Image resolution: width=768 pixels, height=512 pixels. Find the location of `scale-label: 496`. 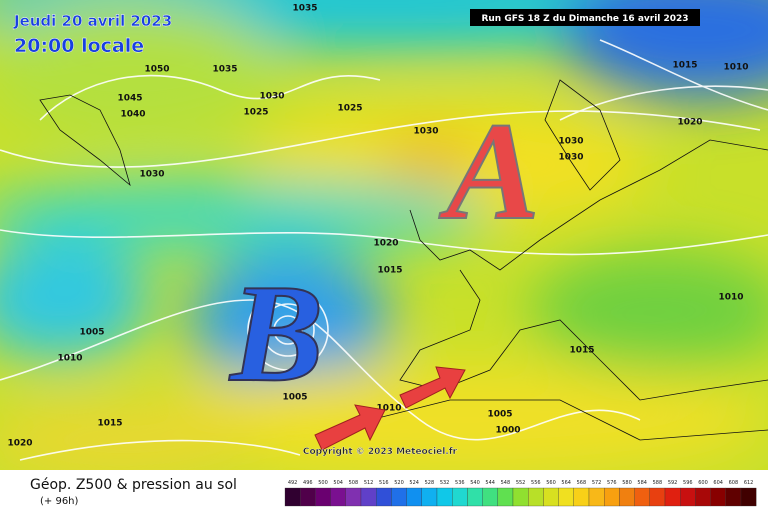

scale-label: 496 is located at coordinates (308, 483).